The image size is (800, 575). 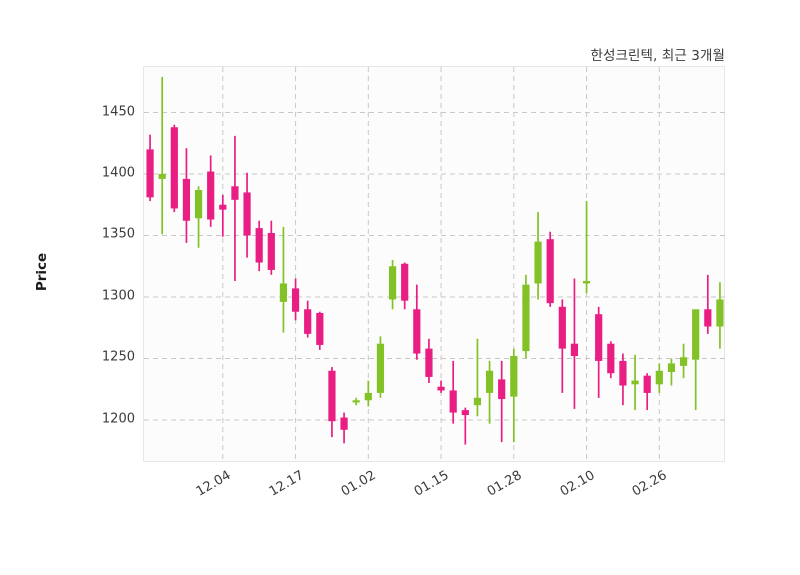 I want to click on x-axis-tick-label: 01.02, so click(x=359, y=484).